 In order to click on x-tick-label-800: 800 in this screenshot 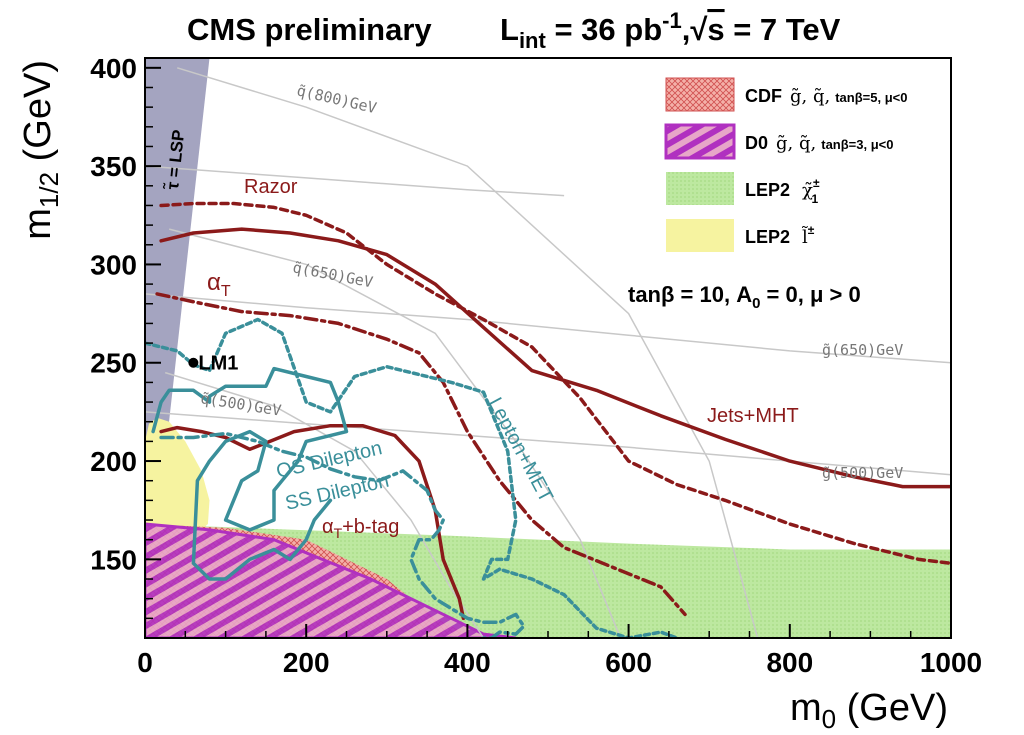, I will do `click(789, 662)`.